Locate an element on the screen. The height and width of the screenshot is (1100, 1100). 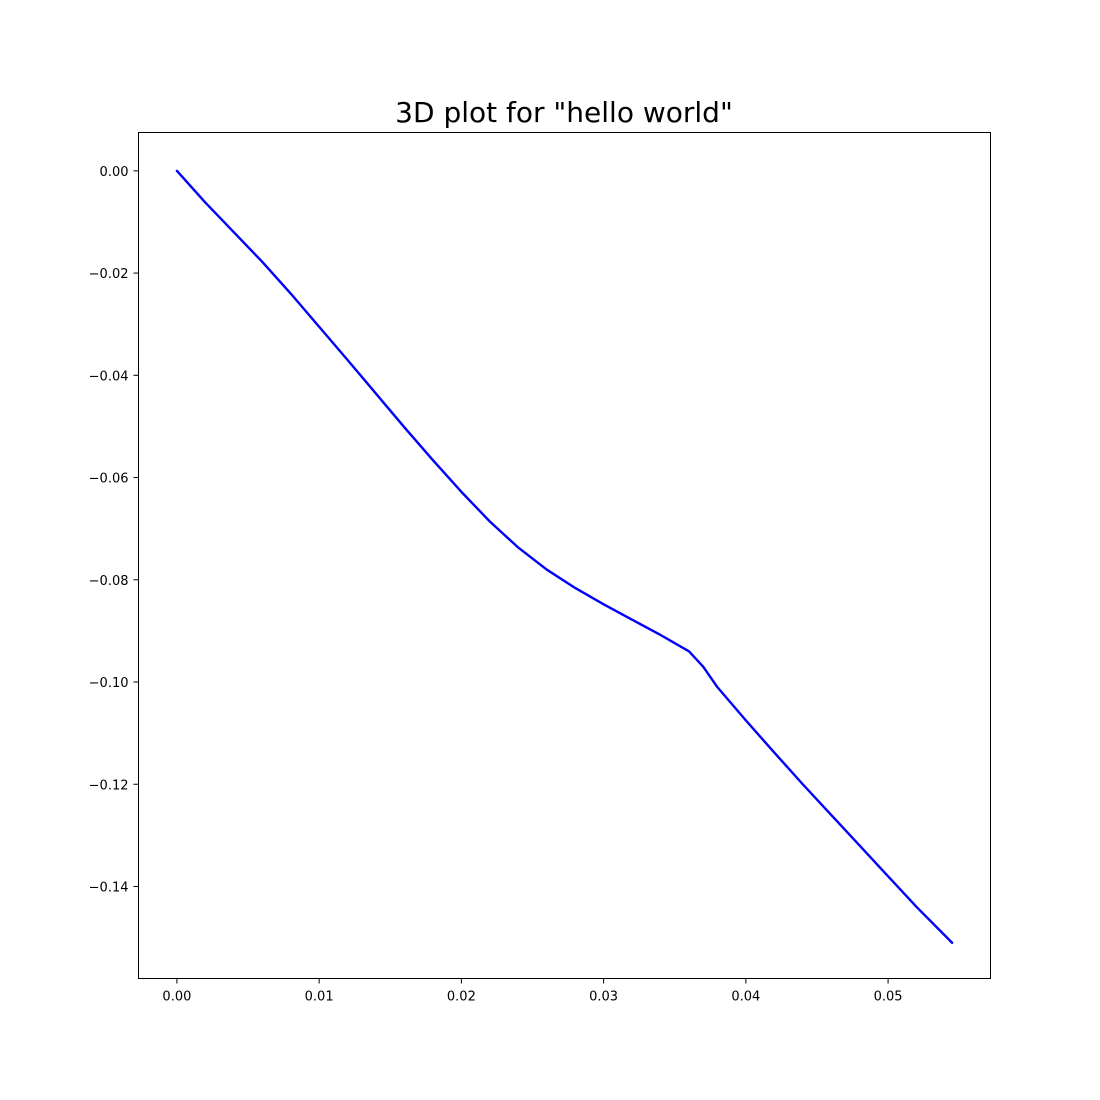
y-tick-label: −0.12 is located at coordinates (109, 785).